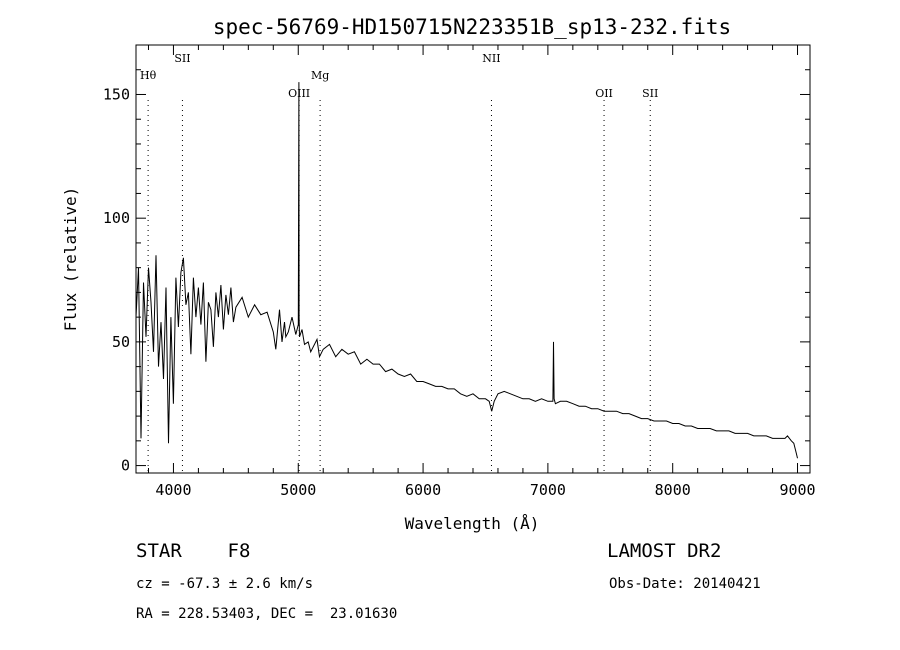 The image size is (900, 650). Describe the element at coordinates (298, 490) in the screenshot. I see `x-tick-label: 5000` at that location.